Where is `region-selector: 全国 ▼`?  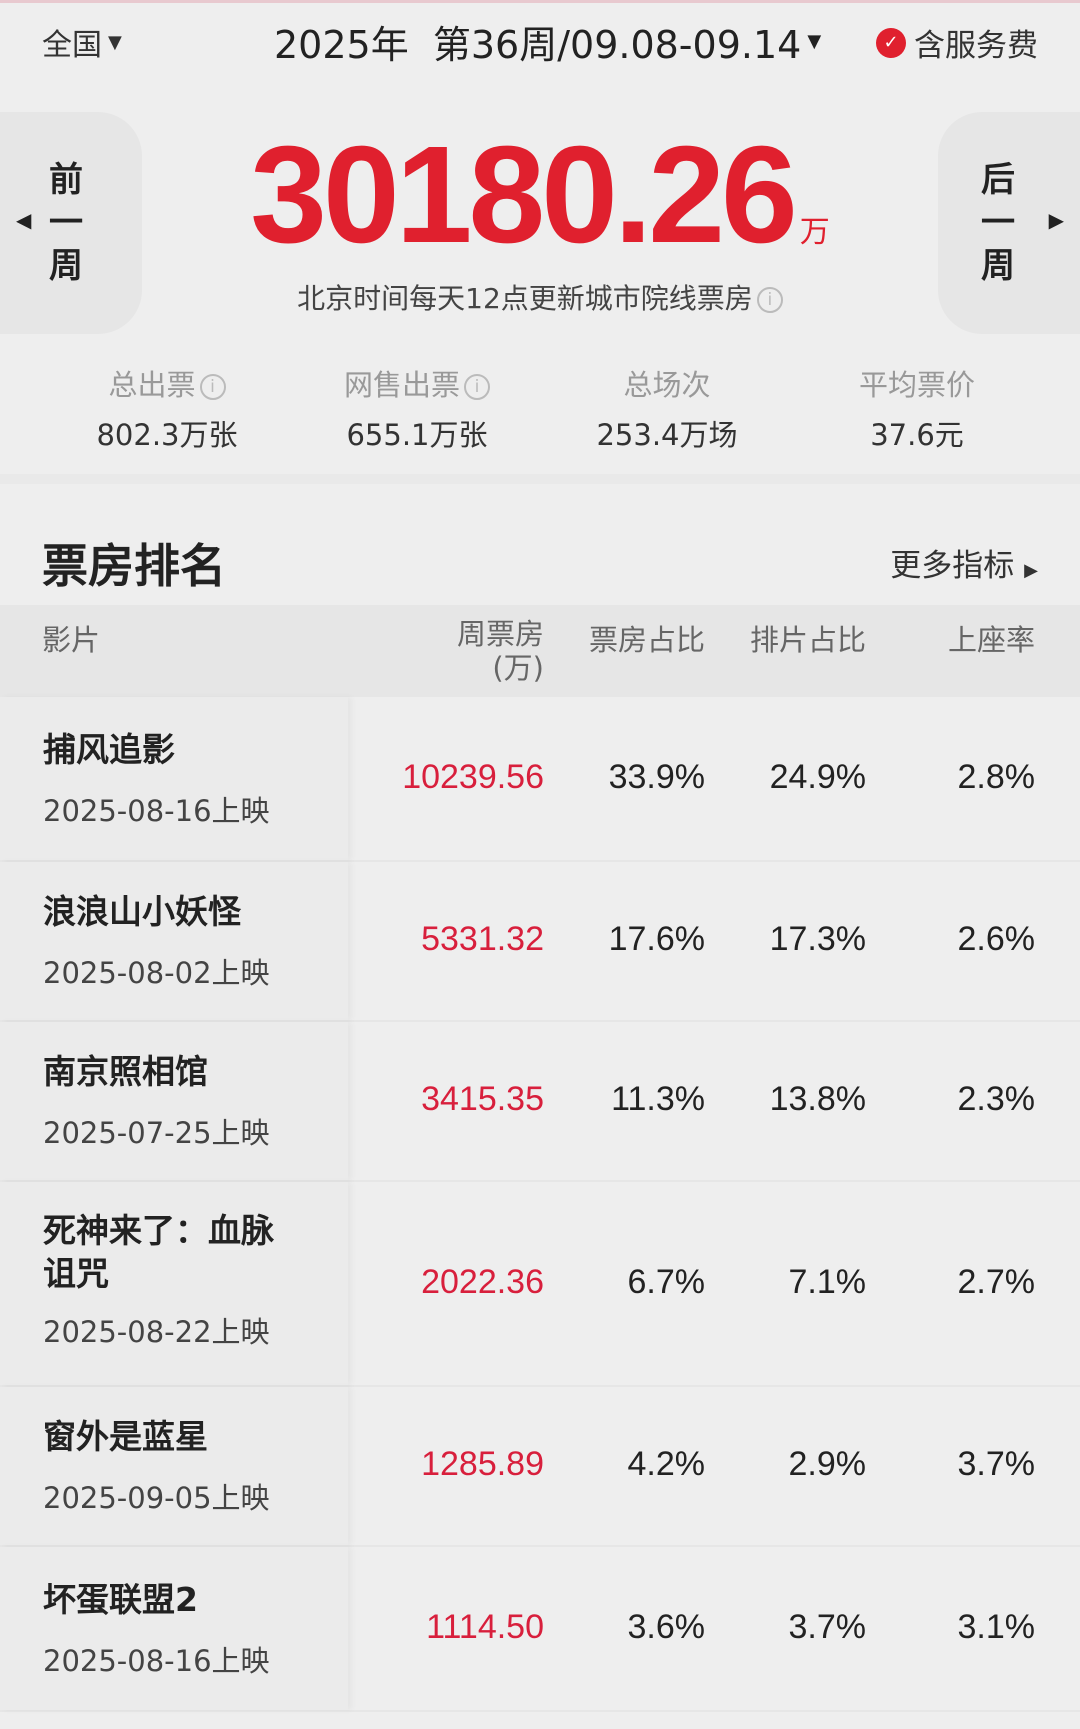 region-selector: 全国 ▼ is located at coordinates (82, 42).